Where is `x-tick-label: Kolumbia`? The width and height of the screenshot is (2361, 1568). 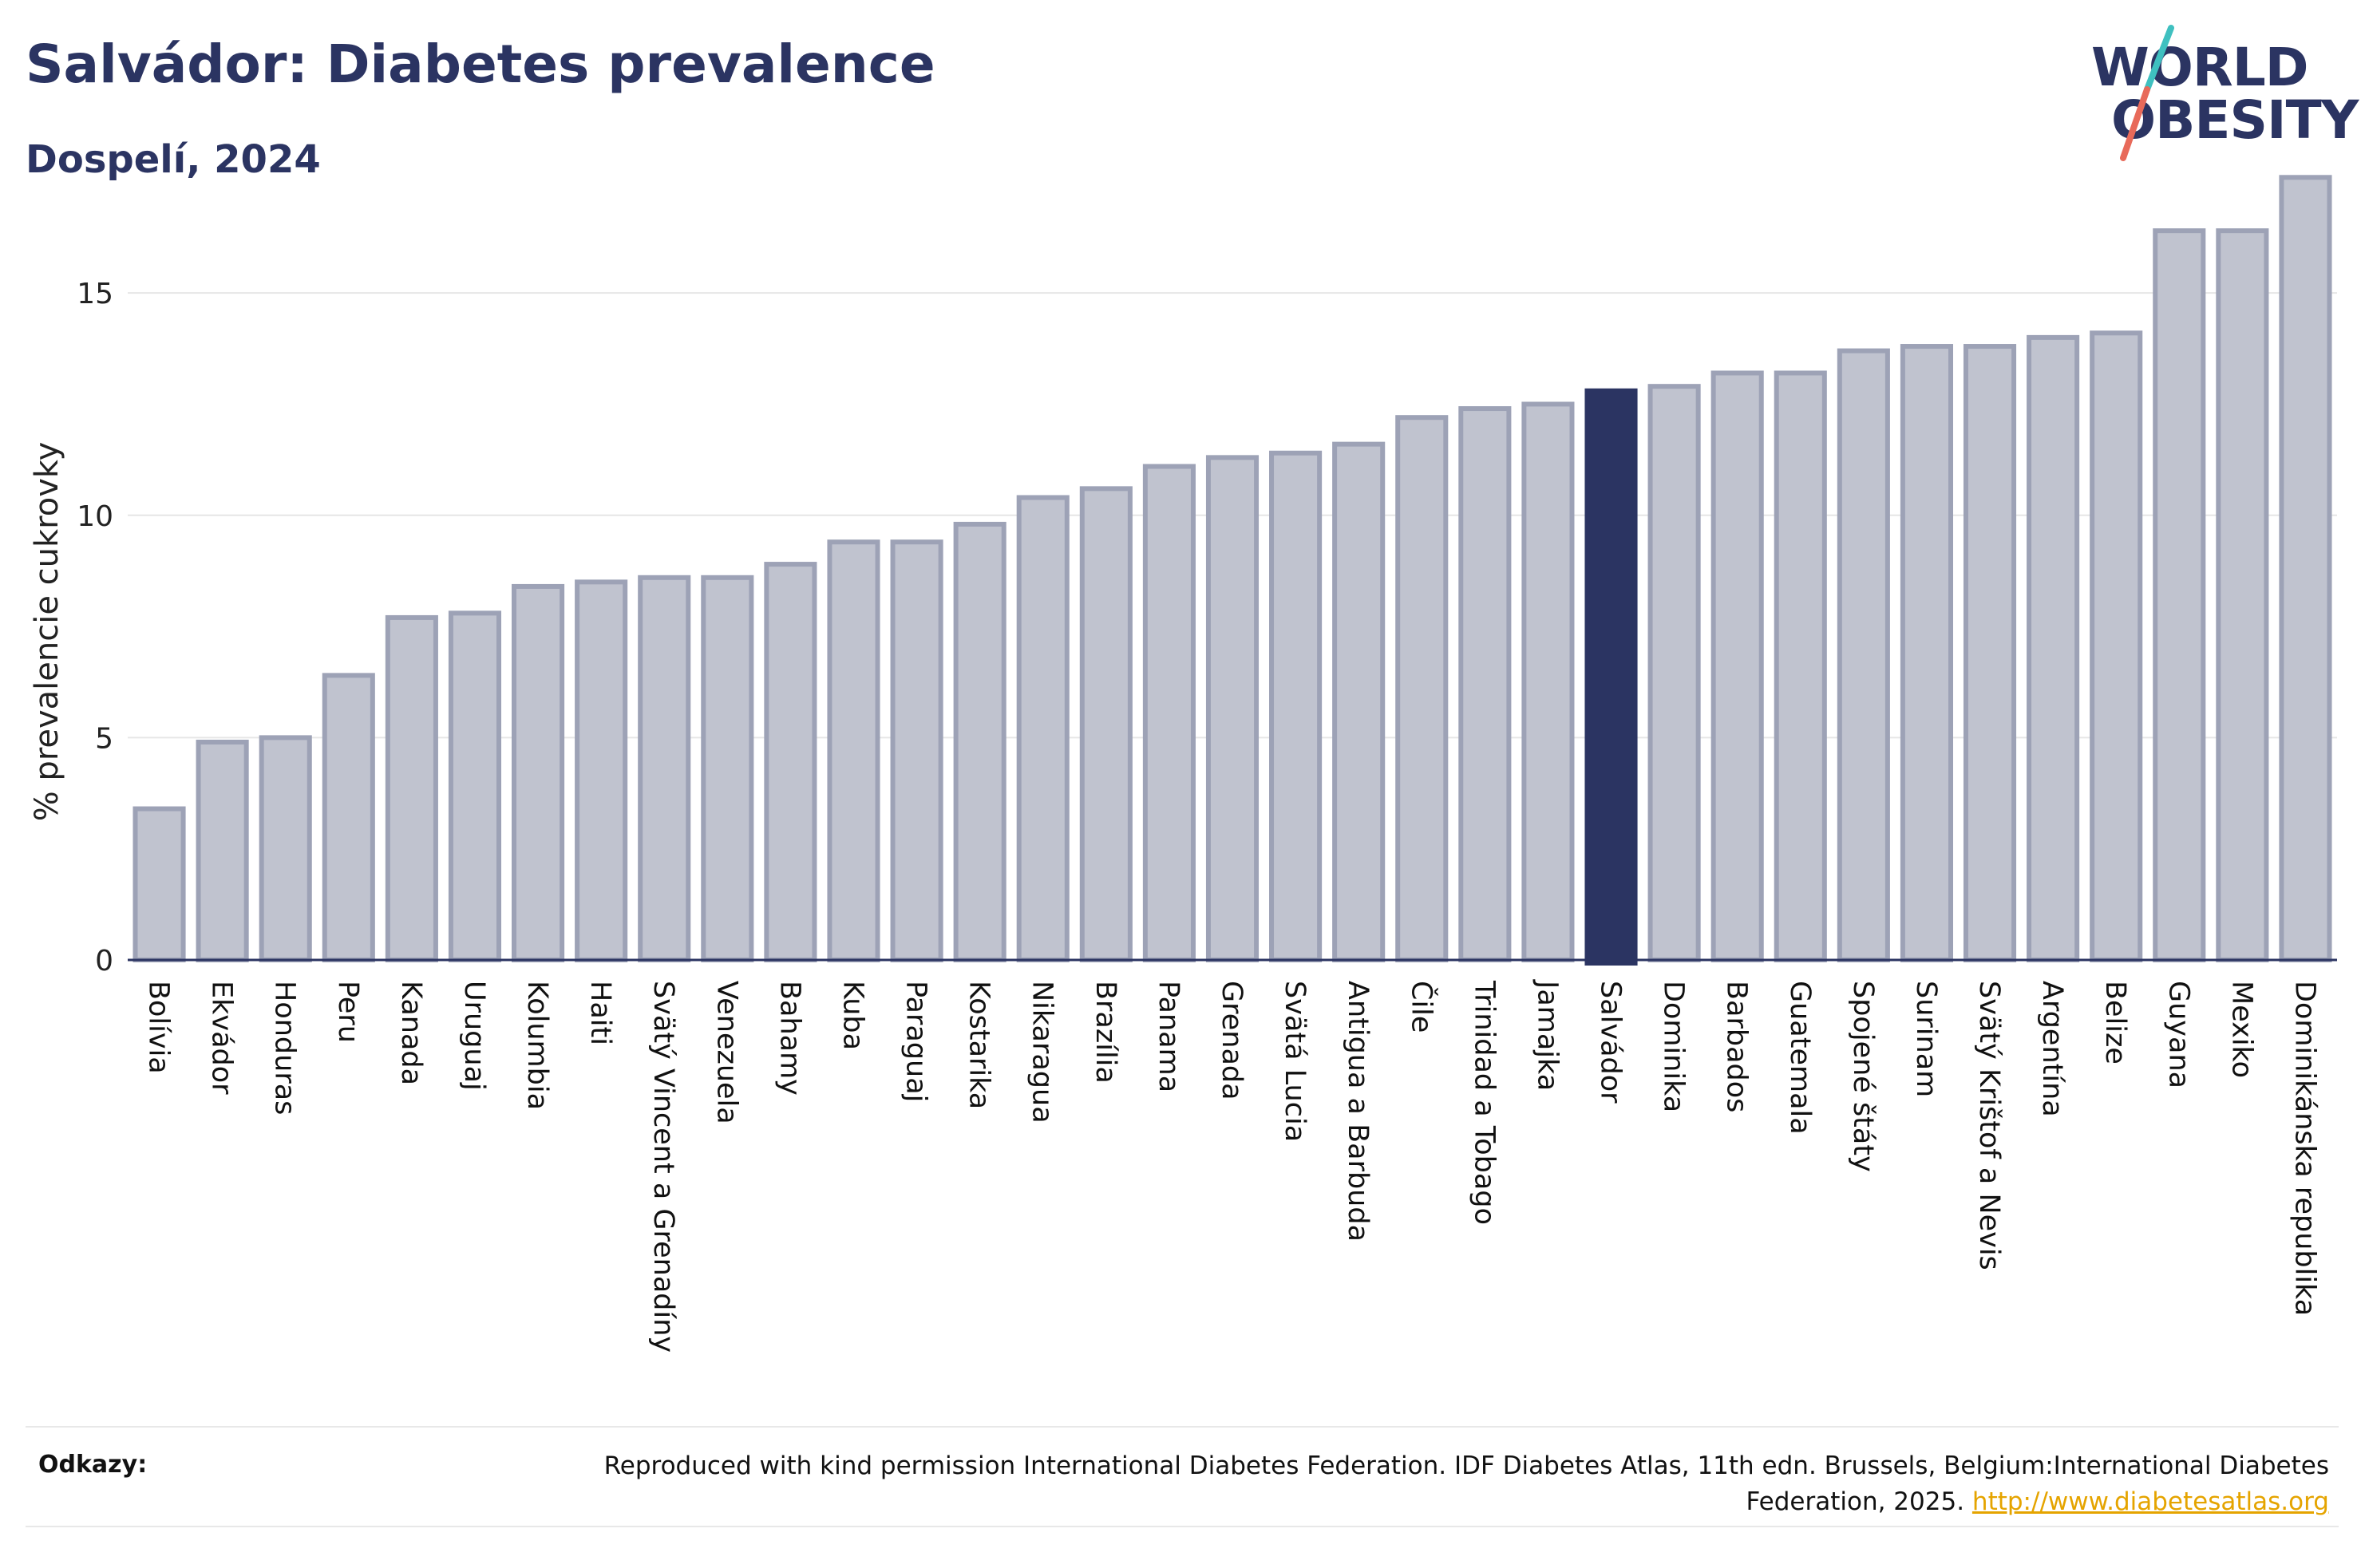
x-tick-label: Kolumbia is located at coordinates (537, 1045).